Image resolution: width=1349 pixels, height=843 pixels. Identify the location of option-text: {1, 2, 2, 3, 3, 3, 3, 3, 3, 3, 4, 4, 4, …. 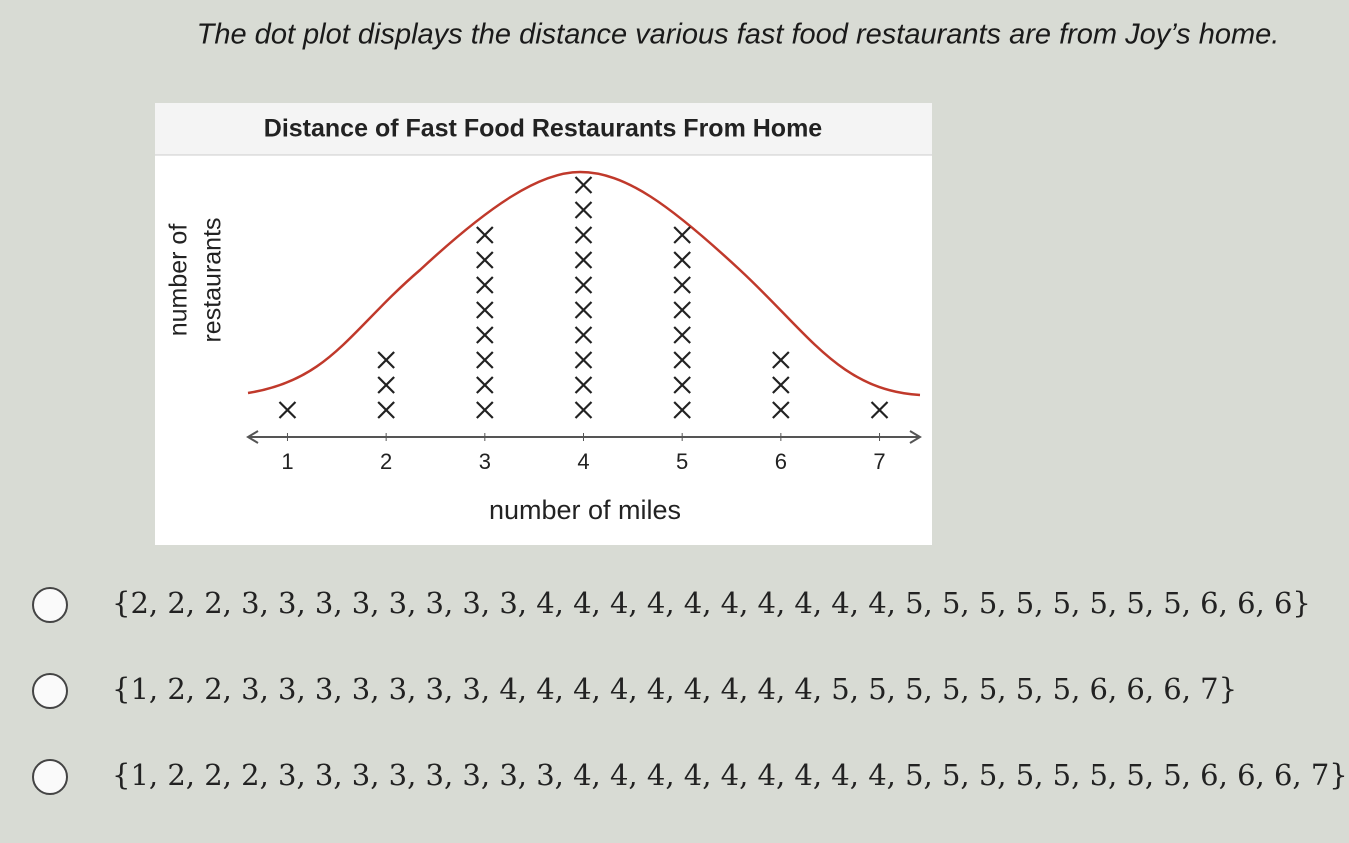
(674, 689).